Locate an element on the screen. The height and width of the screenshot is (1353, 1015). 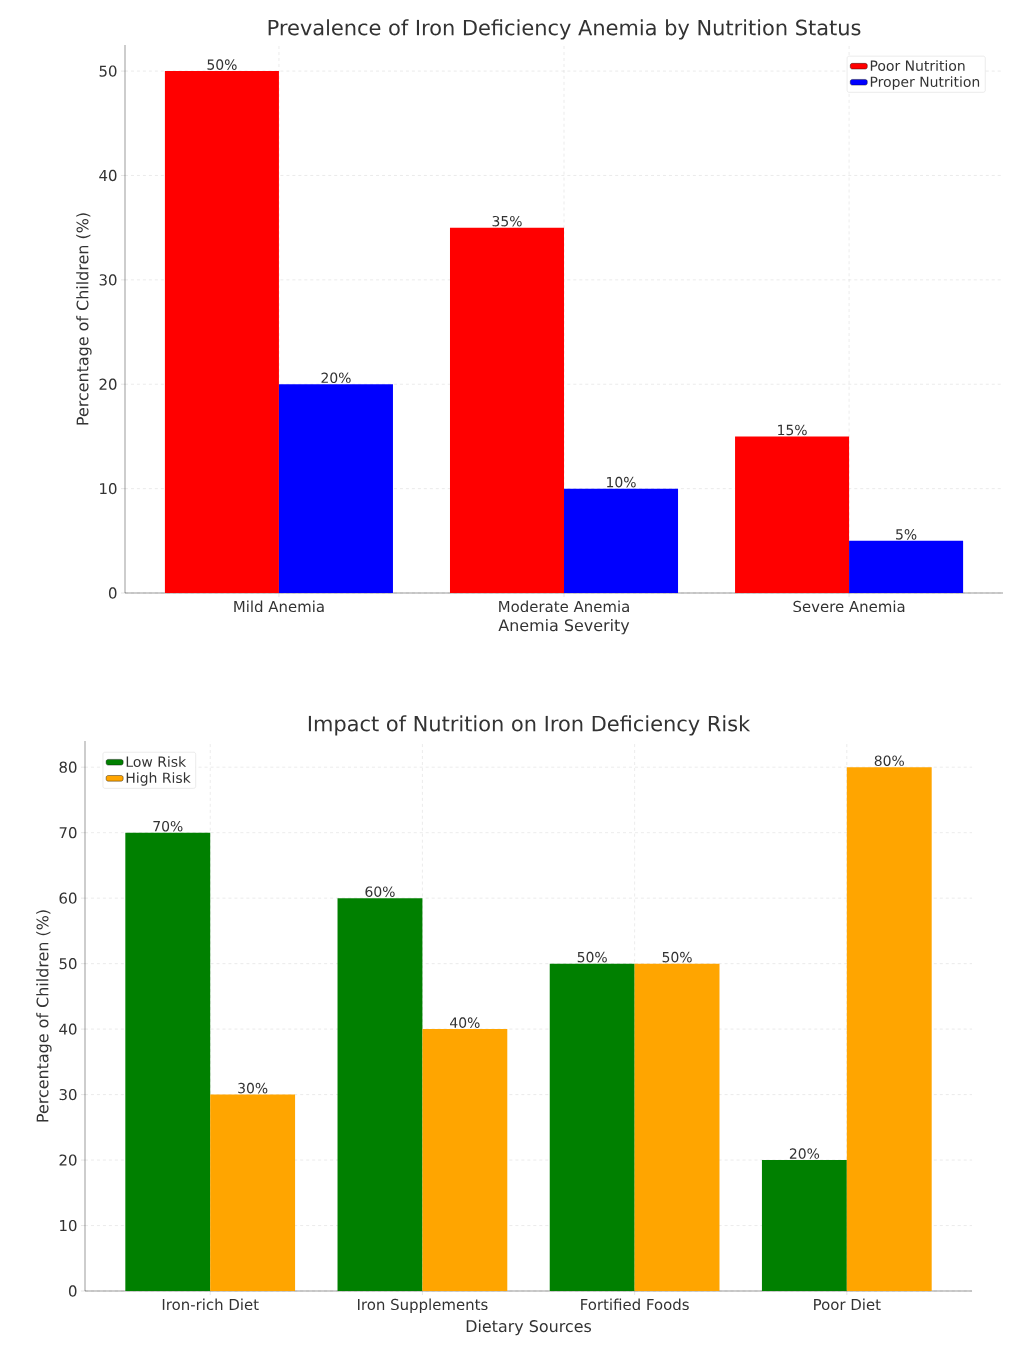
x-tick-label: Severe Anemia is located at coordinates (849, 606).